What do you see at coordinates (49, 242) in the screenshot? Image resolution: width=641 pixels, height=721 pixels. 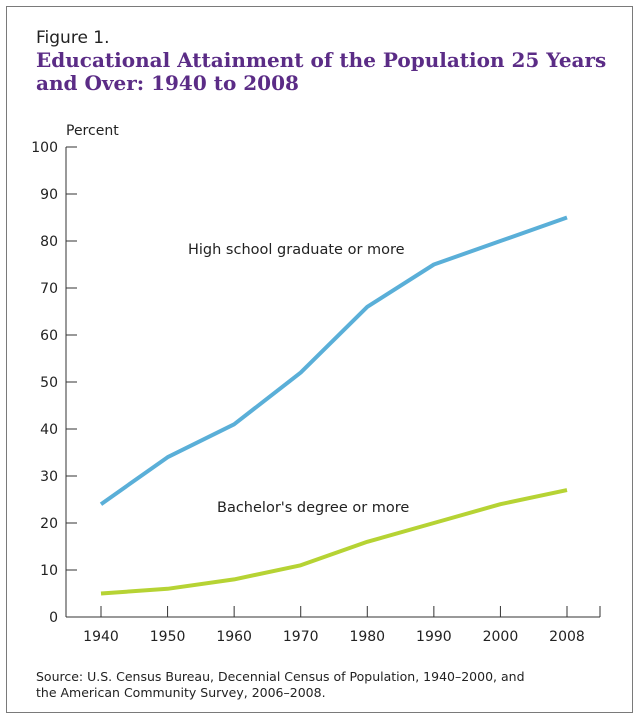 I see `y-tick-label: 80` at bounding box center [49, 242].